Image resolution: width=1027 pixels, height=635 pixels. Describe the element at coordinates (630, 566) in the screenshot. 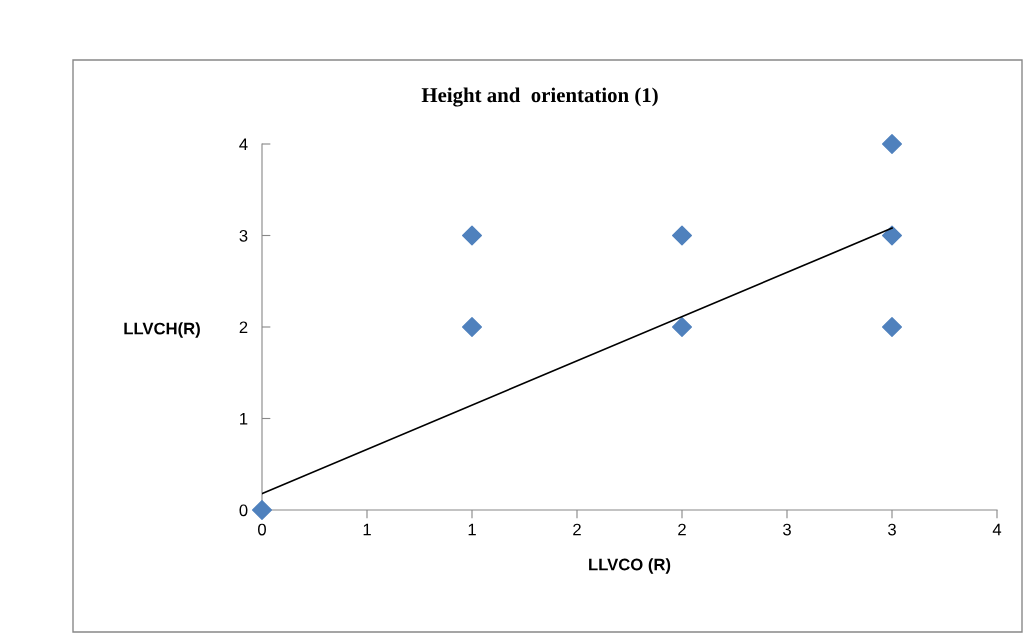

I see `x-axis-title: LLVCO (R)` at that location.